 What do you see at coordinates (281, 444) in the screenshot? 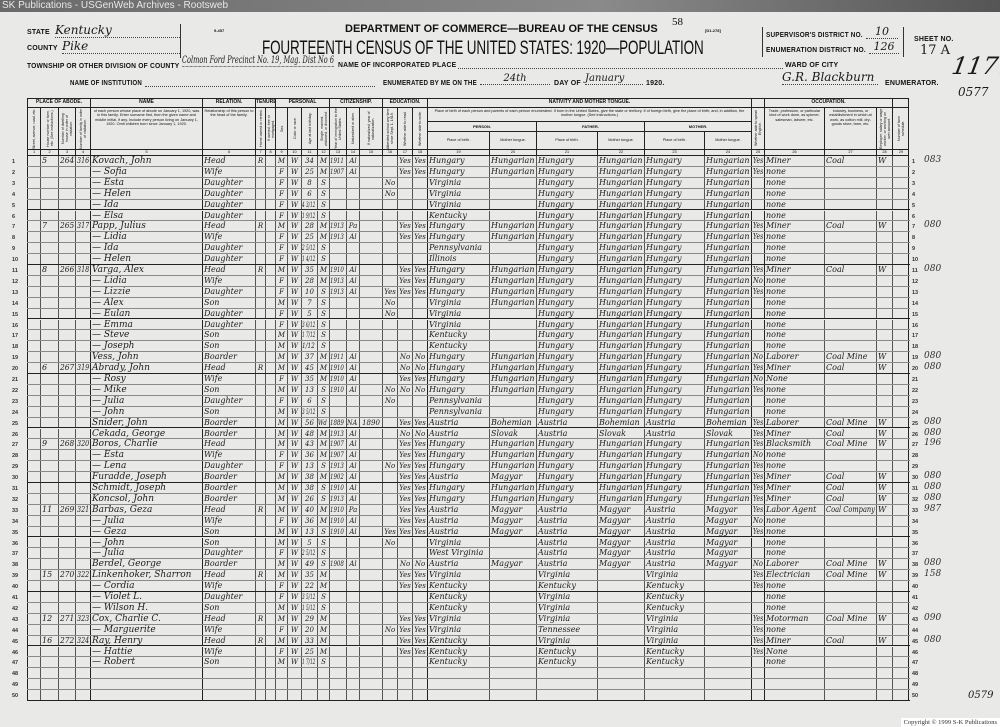
I see `cell-col-9: M` at bounding box center [281, 444].